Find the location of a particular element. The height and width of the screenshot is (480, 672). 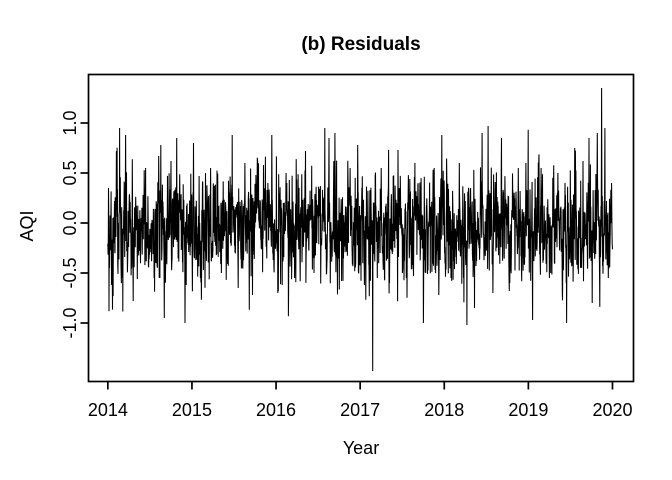

y-tick-label: 1.0 is located at coordinates (70, 123).